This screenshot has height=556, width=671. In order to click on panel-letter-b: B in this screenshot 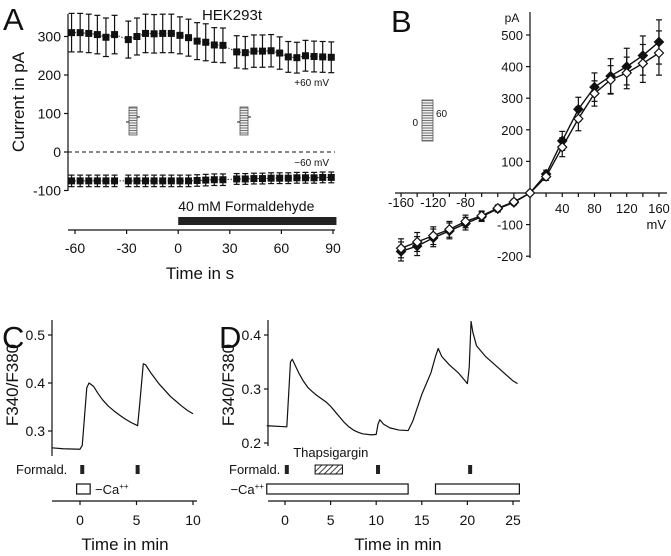, I will do `click(401, 21)`.